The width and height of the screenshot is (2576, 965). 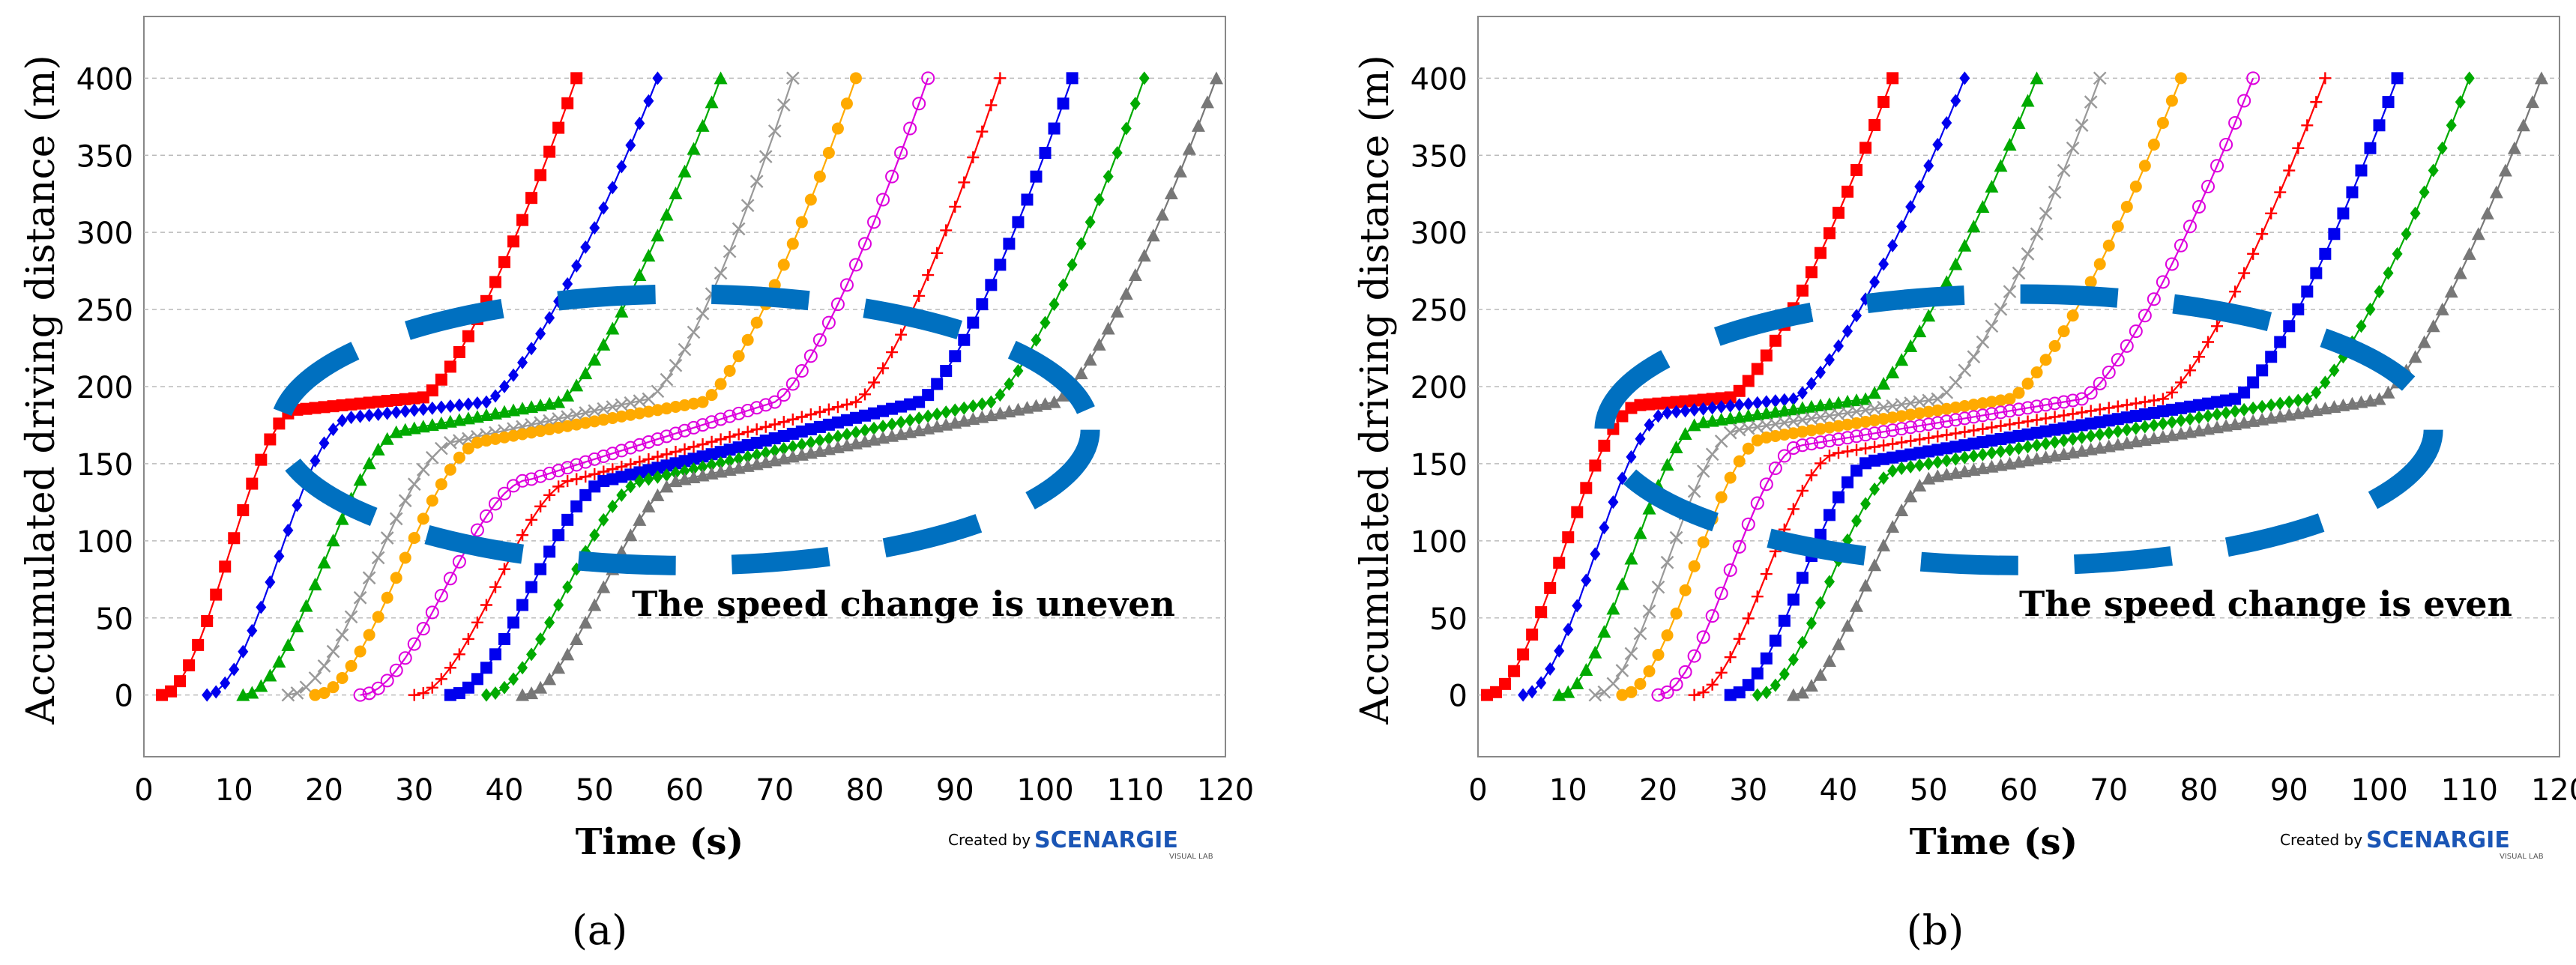 I want to click on credit-prefix-a: Created by, so click(x=990, y=840).